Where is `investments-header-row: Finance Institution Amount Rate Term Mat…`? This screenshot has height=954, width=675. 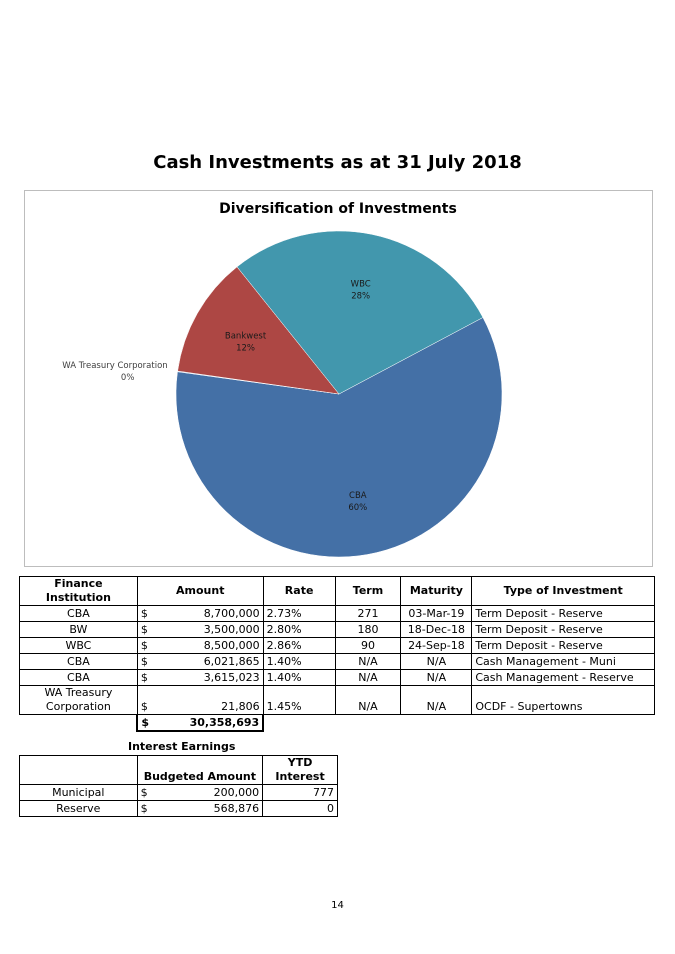 investments-header-row: Finance Institution Amount Rate Term Mat… is located at coordinates (337, 591).